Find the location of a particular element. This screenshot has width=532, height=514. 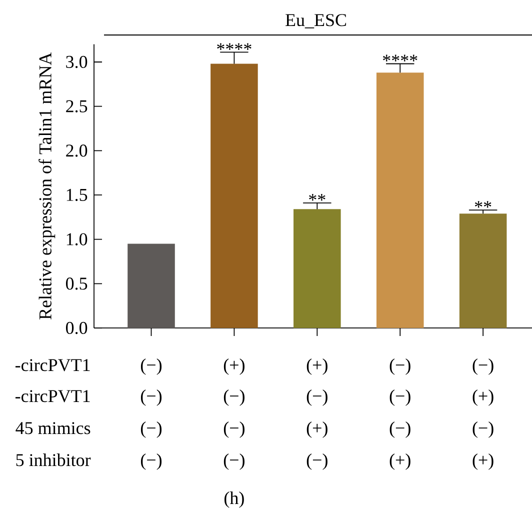

text: (h) is located at coordinates (234, 500).